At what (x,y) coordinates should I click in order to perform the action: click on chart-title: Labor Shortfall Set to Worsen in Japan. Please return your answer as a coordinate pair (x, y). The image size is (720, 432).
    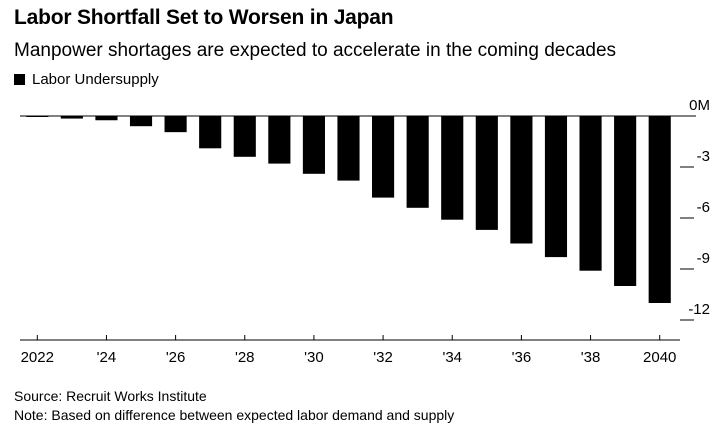
    Looking at the image, I should click on (204, 17).